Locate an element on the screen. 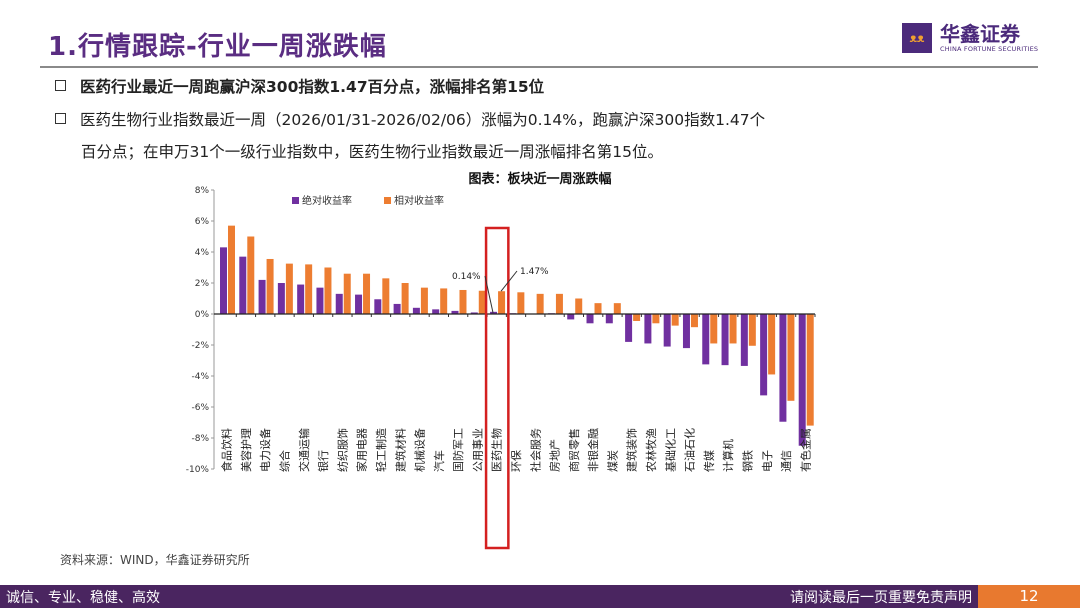  x-tick-label: 非银金融 is located at coordinates (593, 450).